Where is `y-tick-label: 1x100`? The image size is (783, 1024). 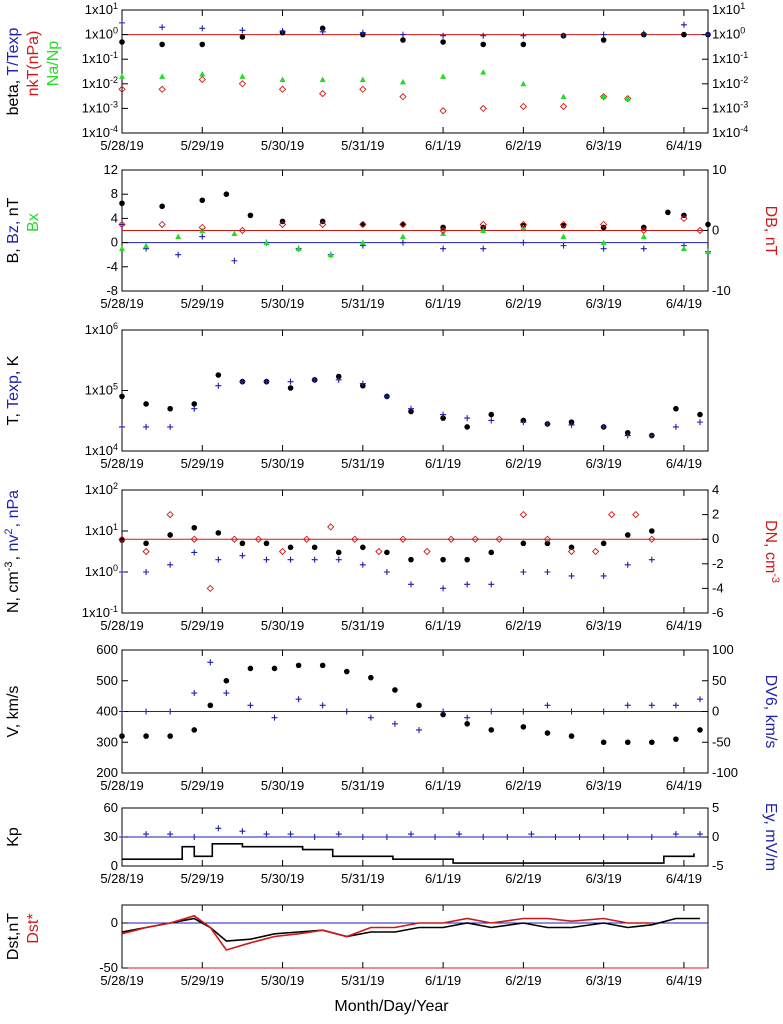
y-tick-label: 1x100 is located at coordinates (101, 571).